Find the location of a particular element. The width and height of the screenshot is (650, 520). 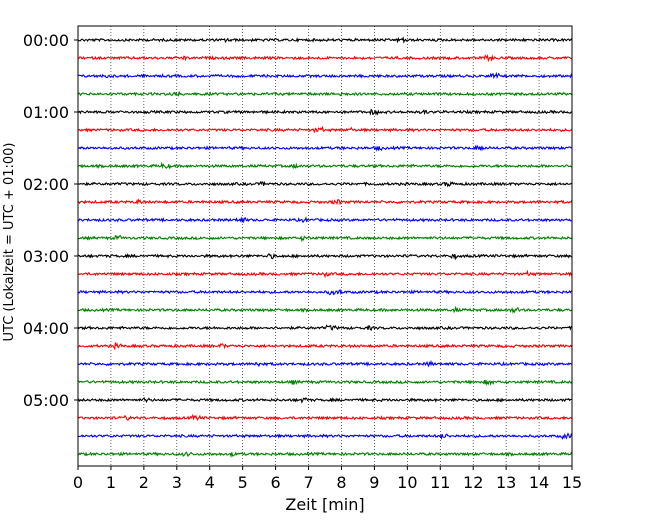

x-tick-label-7: 7 is located at coordinates (308, 482).